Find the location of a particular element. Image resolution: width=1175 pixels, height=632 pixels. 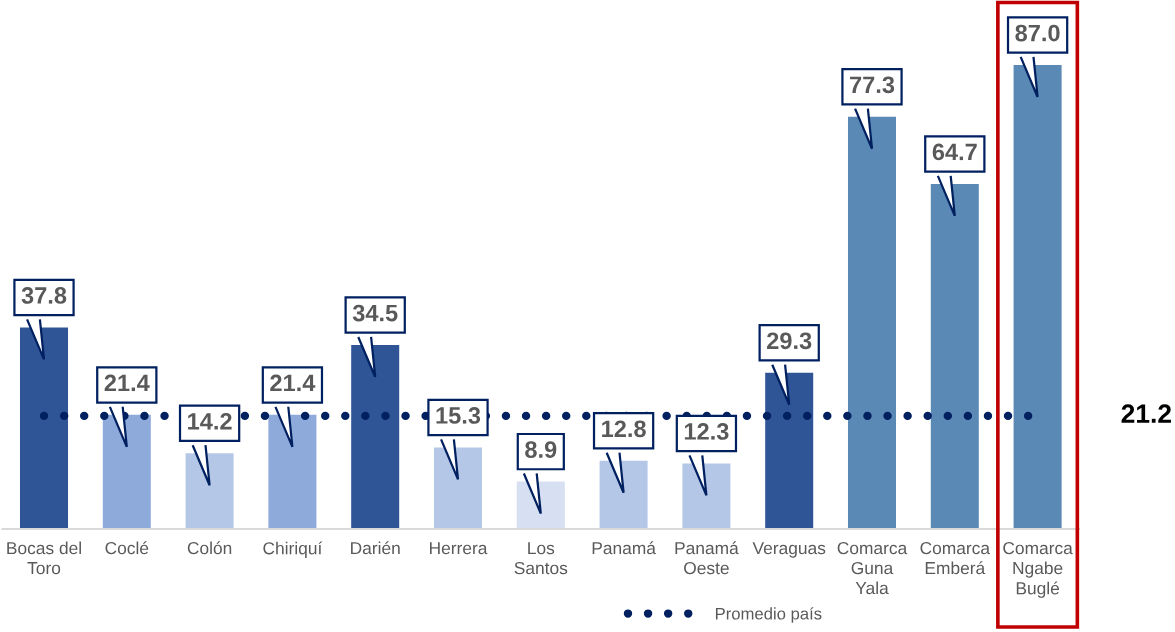

x-tick-label: Panamá Oeste is located at coordinates (707, 558).